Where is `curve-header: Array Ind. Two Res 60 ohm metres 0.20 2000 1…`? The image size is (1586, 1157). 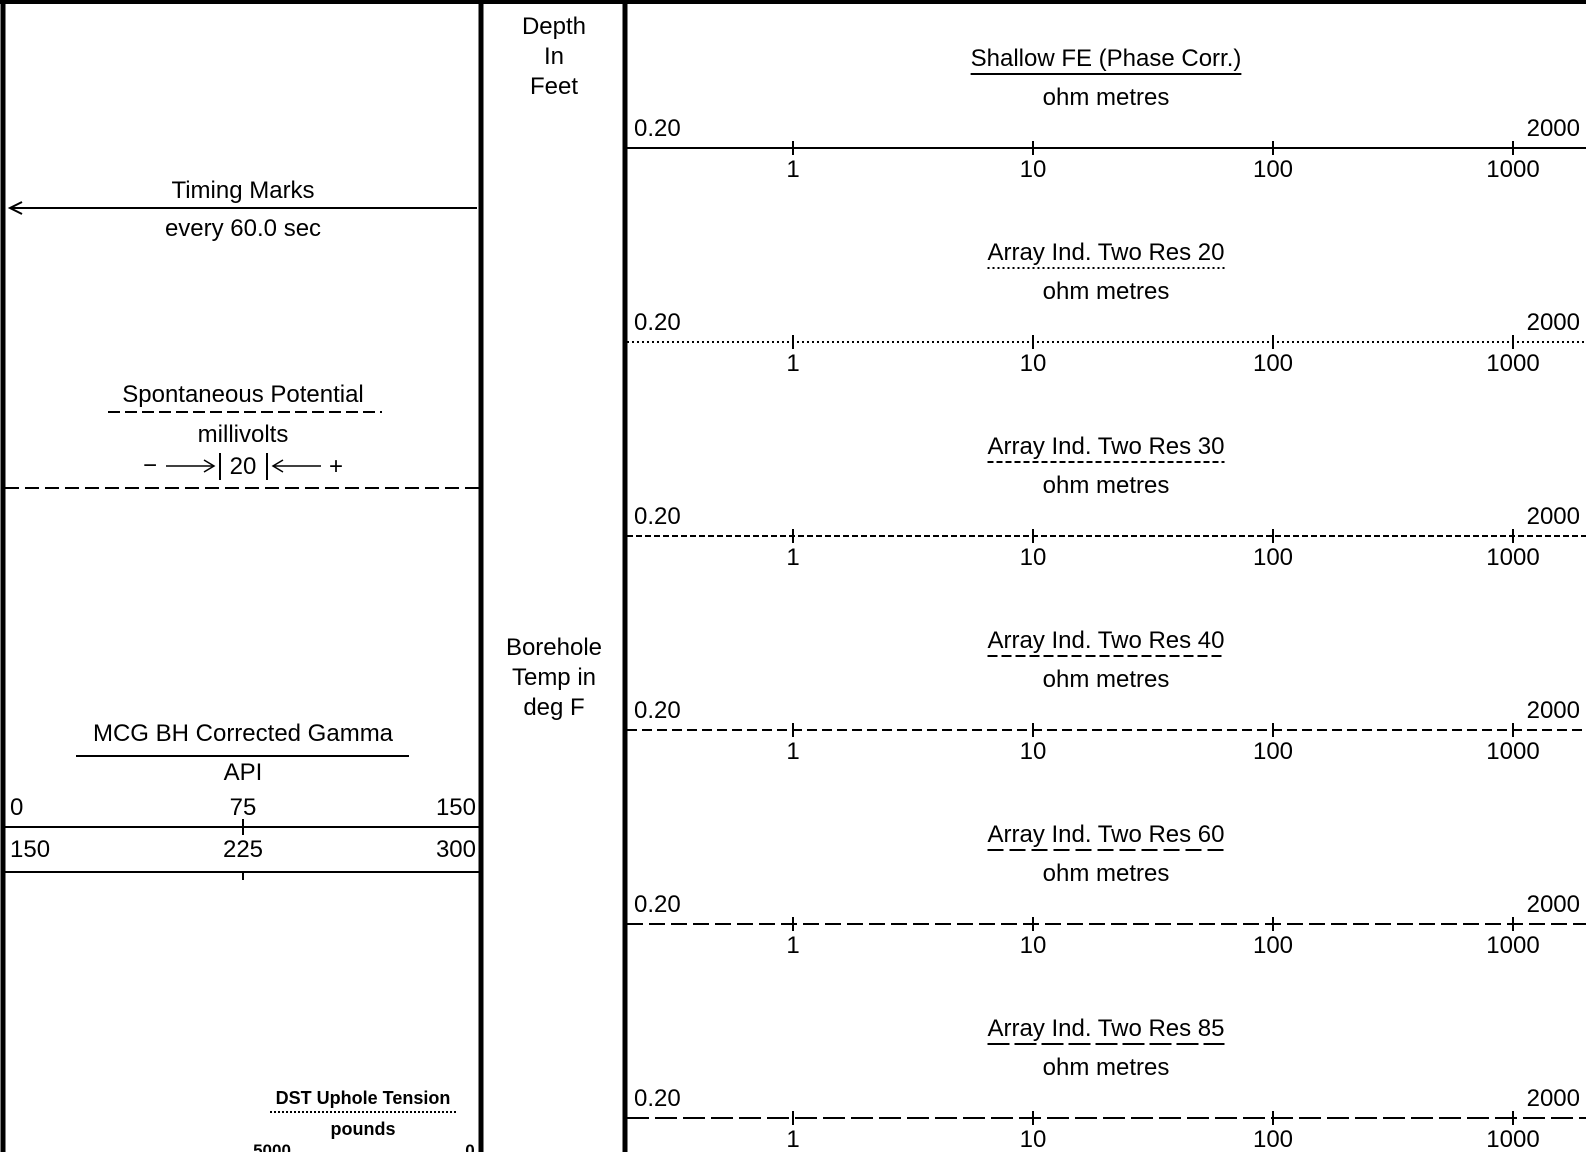
curve-header: Array Ind. Two Res 60 ohm metres 0.20 2000 1… is located at coordinates (1106, 890).